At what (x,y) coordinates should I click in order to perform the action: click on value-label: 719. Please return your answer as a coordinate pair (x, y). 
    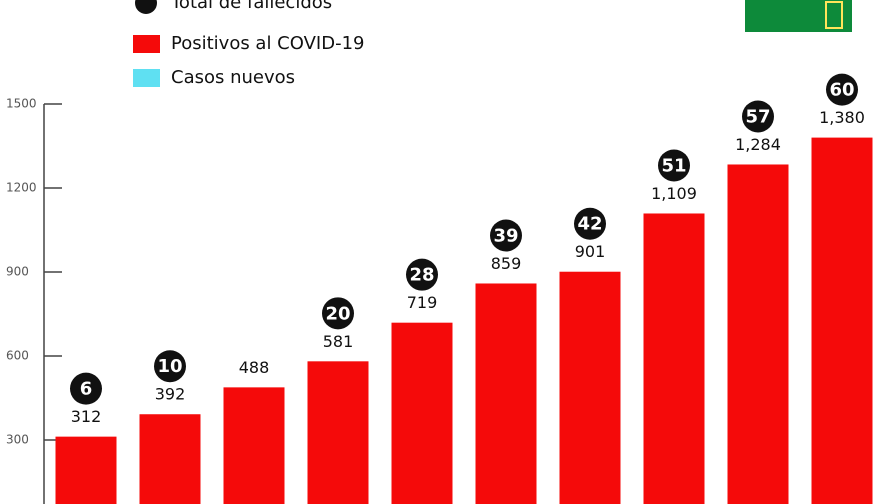
    Looking at the image, I should click on (422, 302).